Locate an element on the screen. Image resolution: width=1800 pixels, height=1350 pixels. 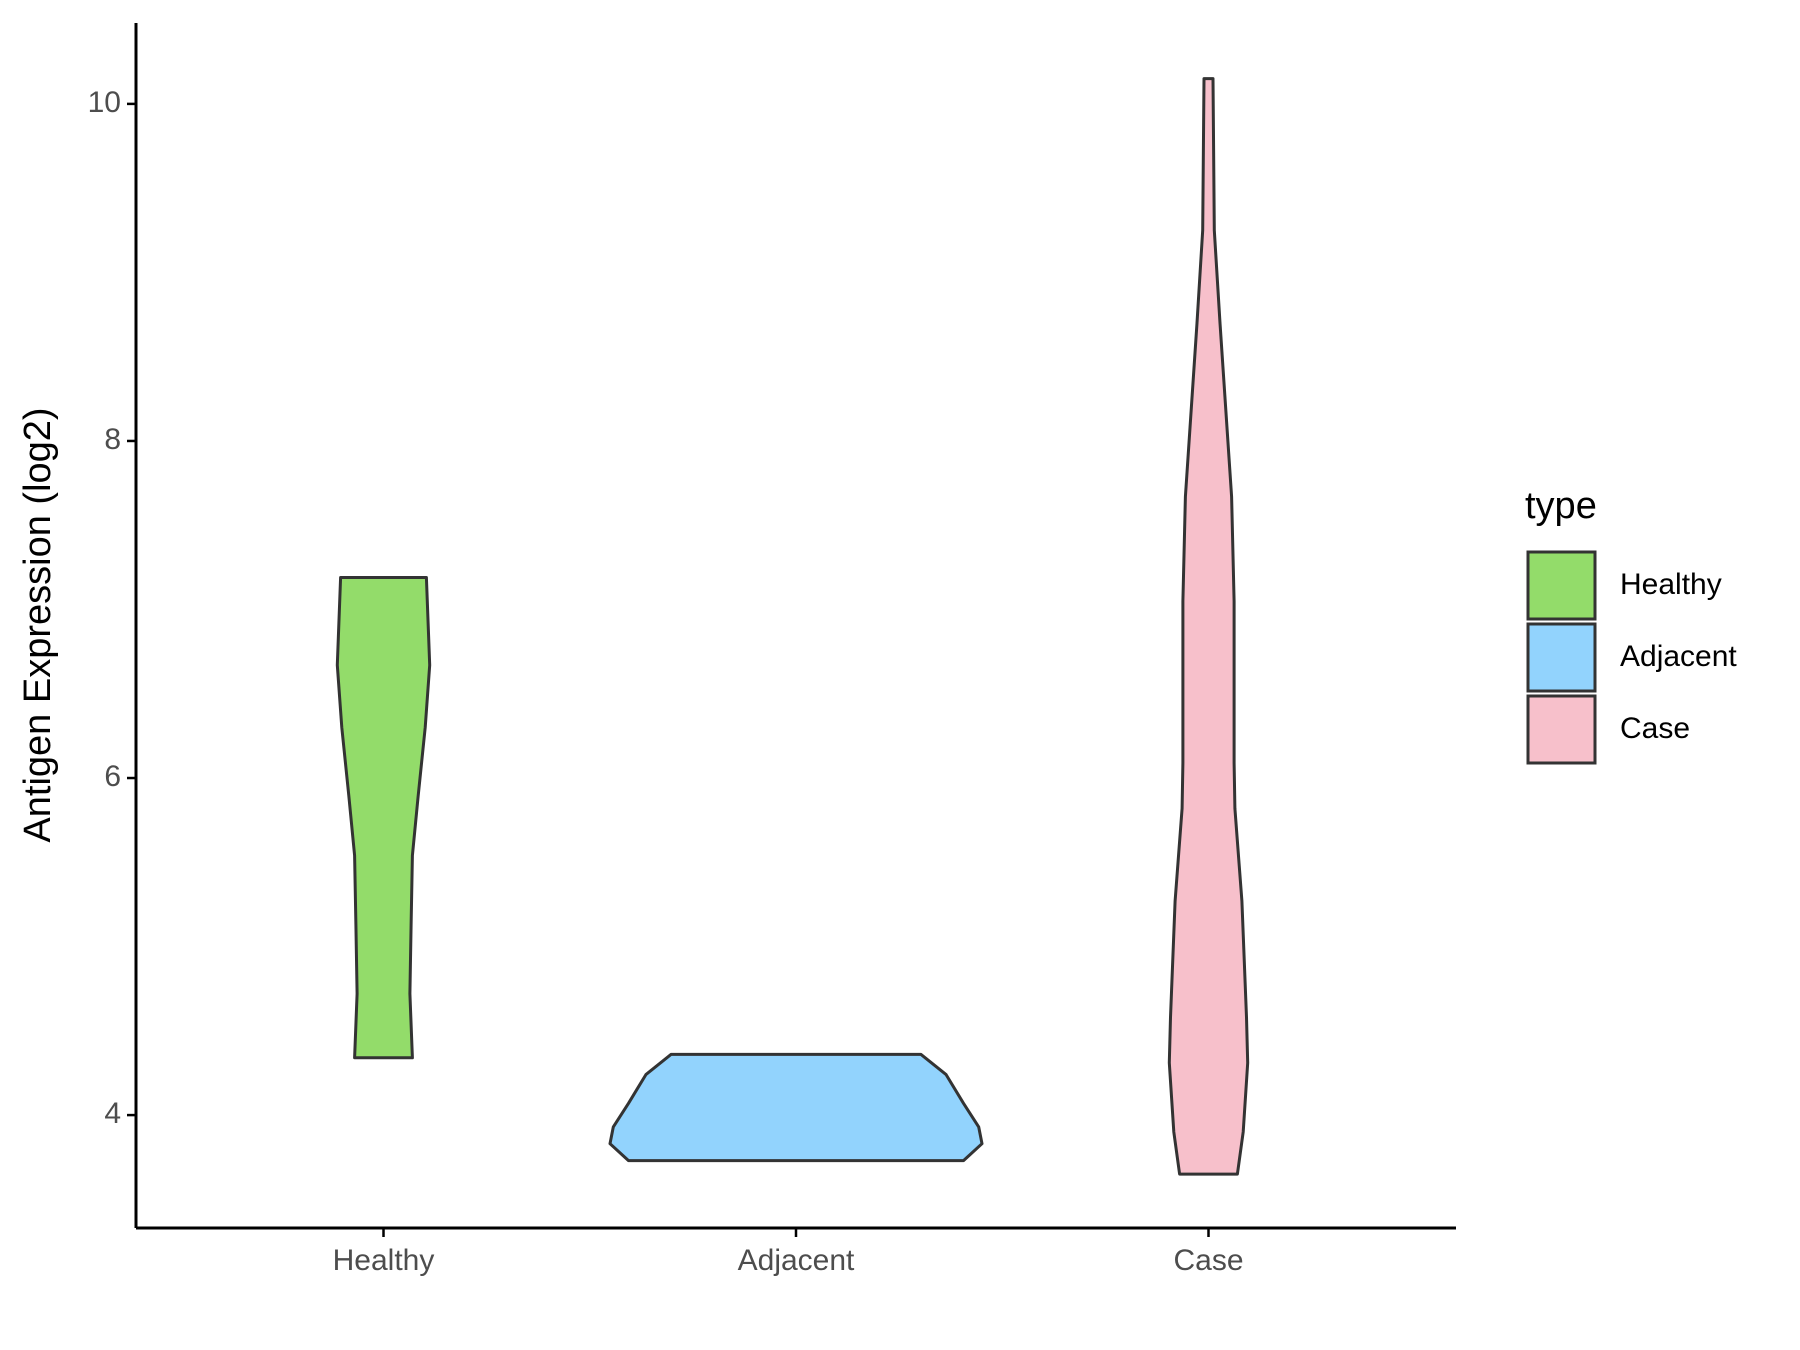
x-tick-label: Healthy is located at coordinates (384, 1260).